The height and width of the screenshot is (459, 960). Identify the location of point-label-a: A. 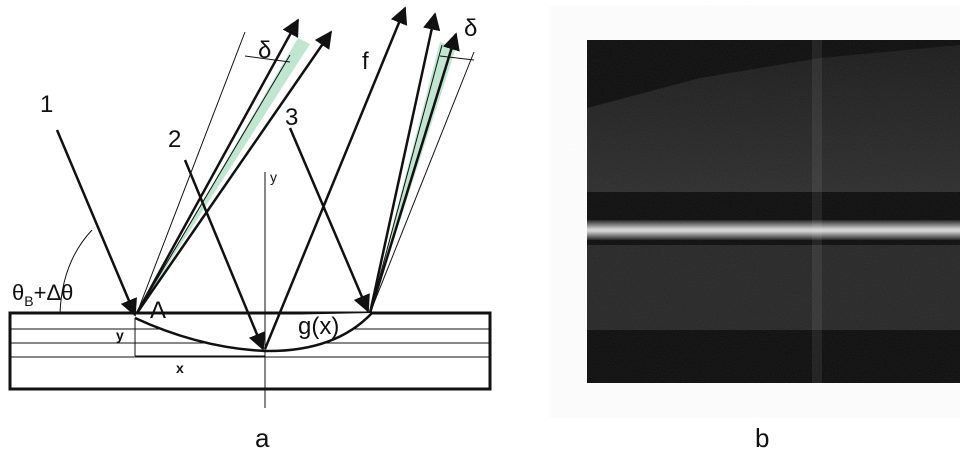
(158, 310).